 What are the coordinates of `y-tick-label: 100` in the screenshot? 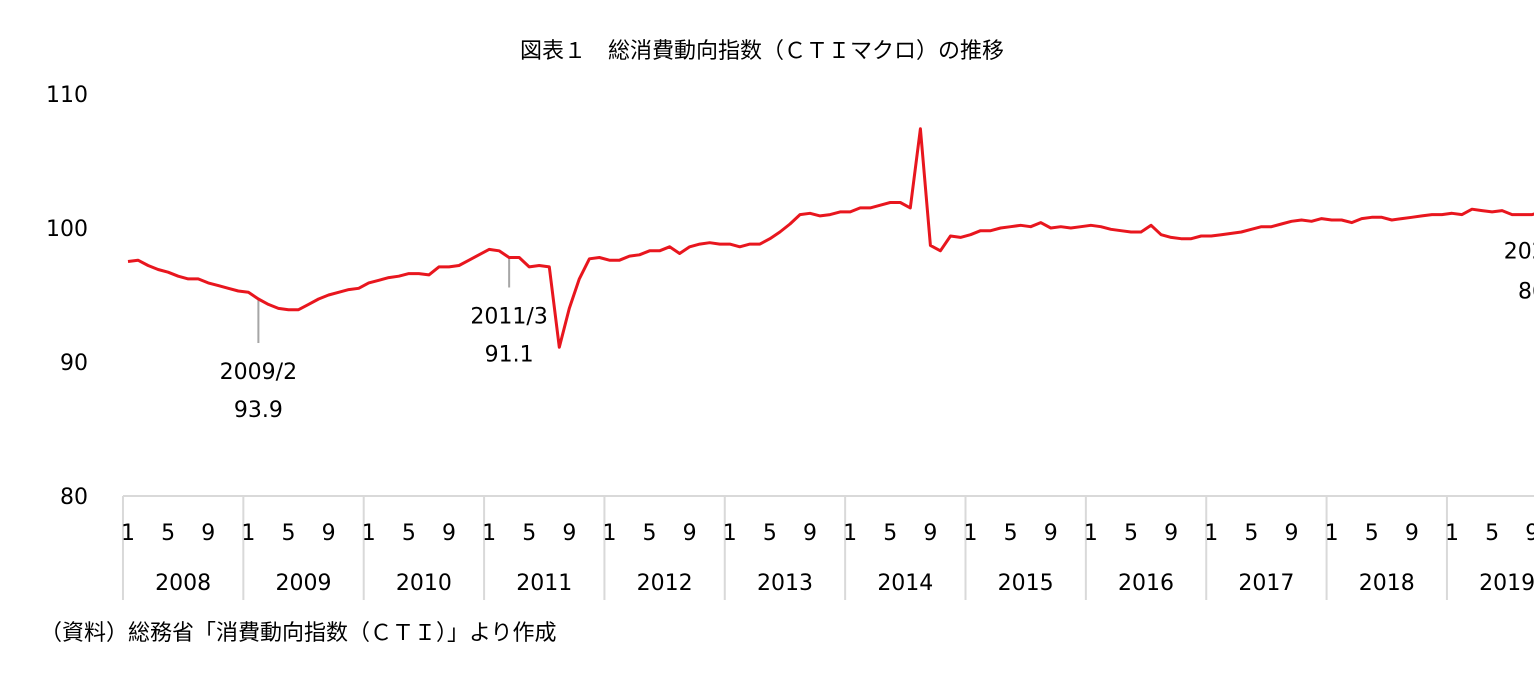 It's located at (67, 229).